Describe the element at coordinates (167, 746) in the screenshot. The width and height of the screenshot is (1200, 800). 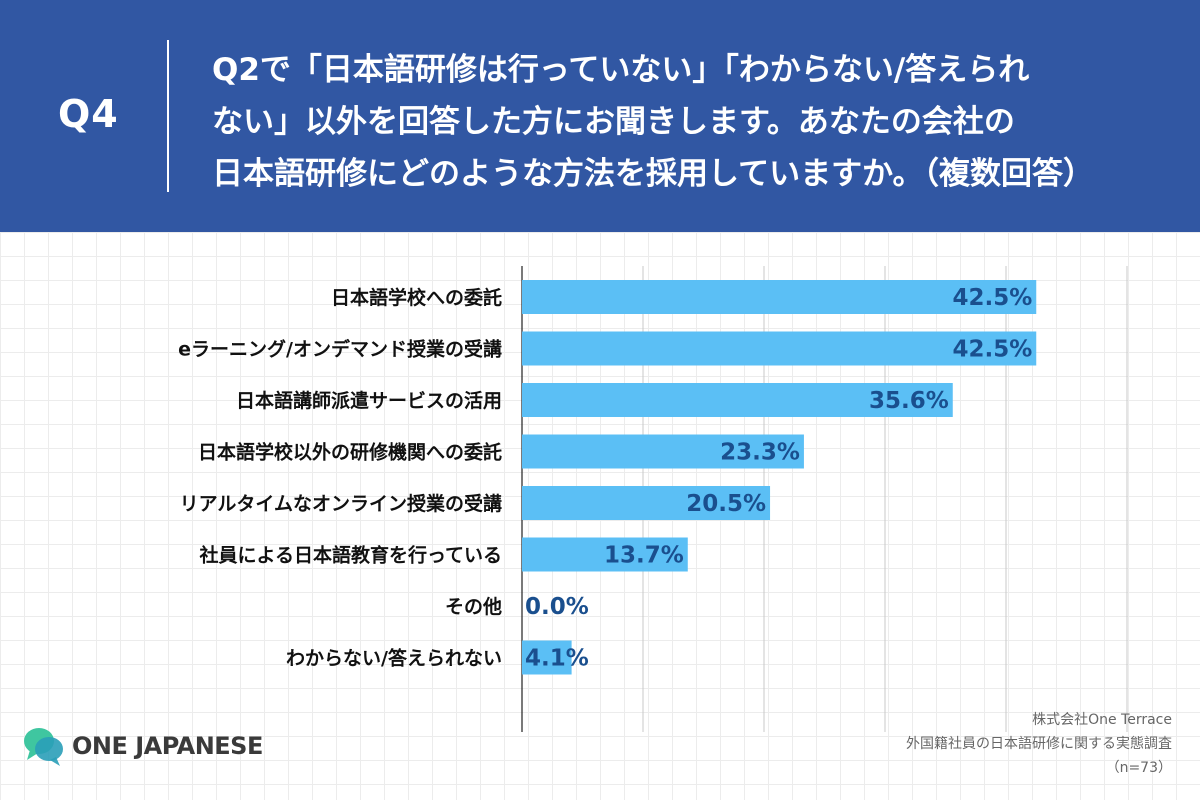
I see `logo-text: ONE JAPANESE` at that location.